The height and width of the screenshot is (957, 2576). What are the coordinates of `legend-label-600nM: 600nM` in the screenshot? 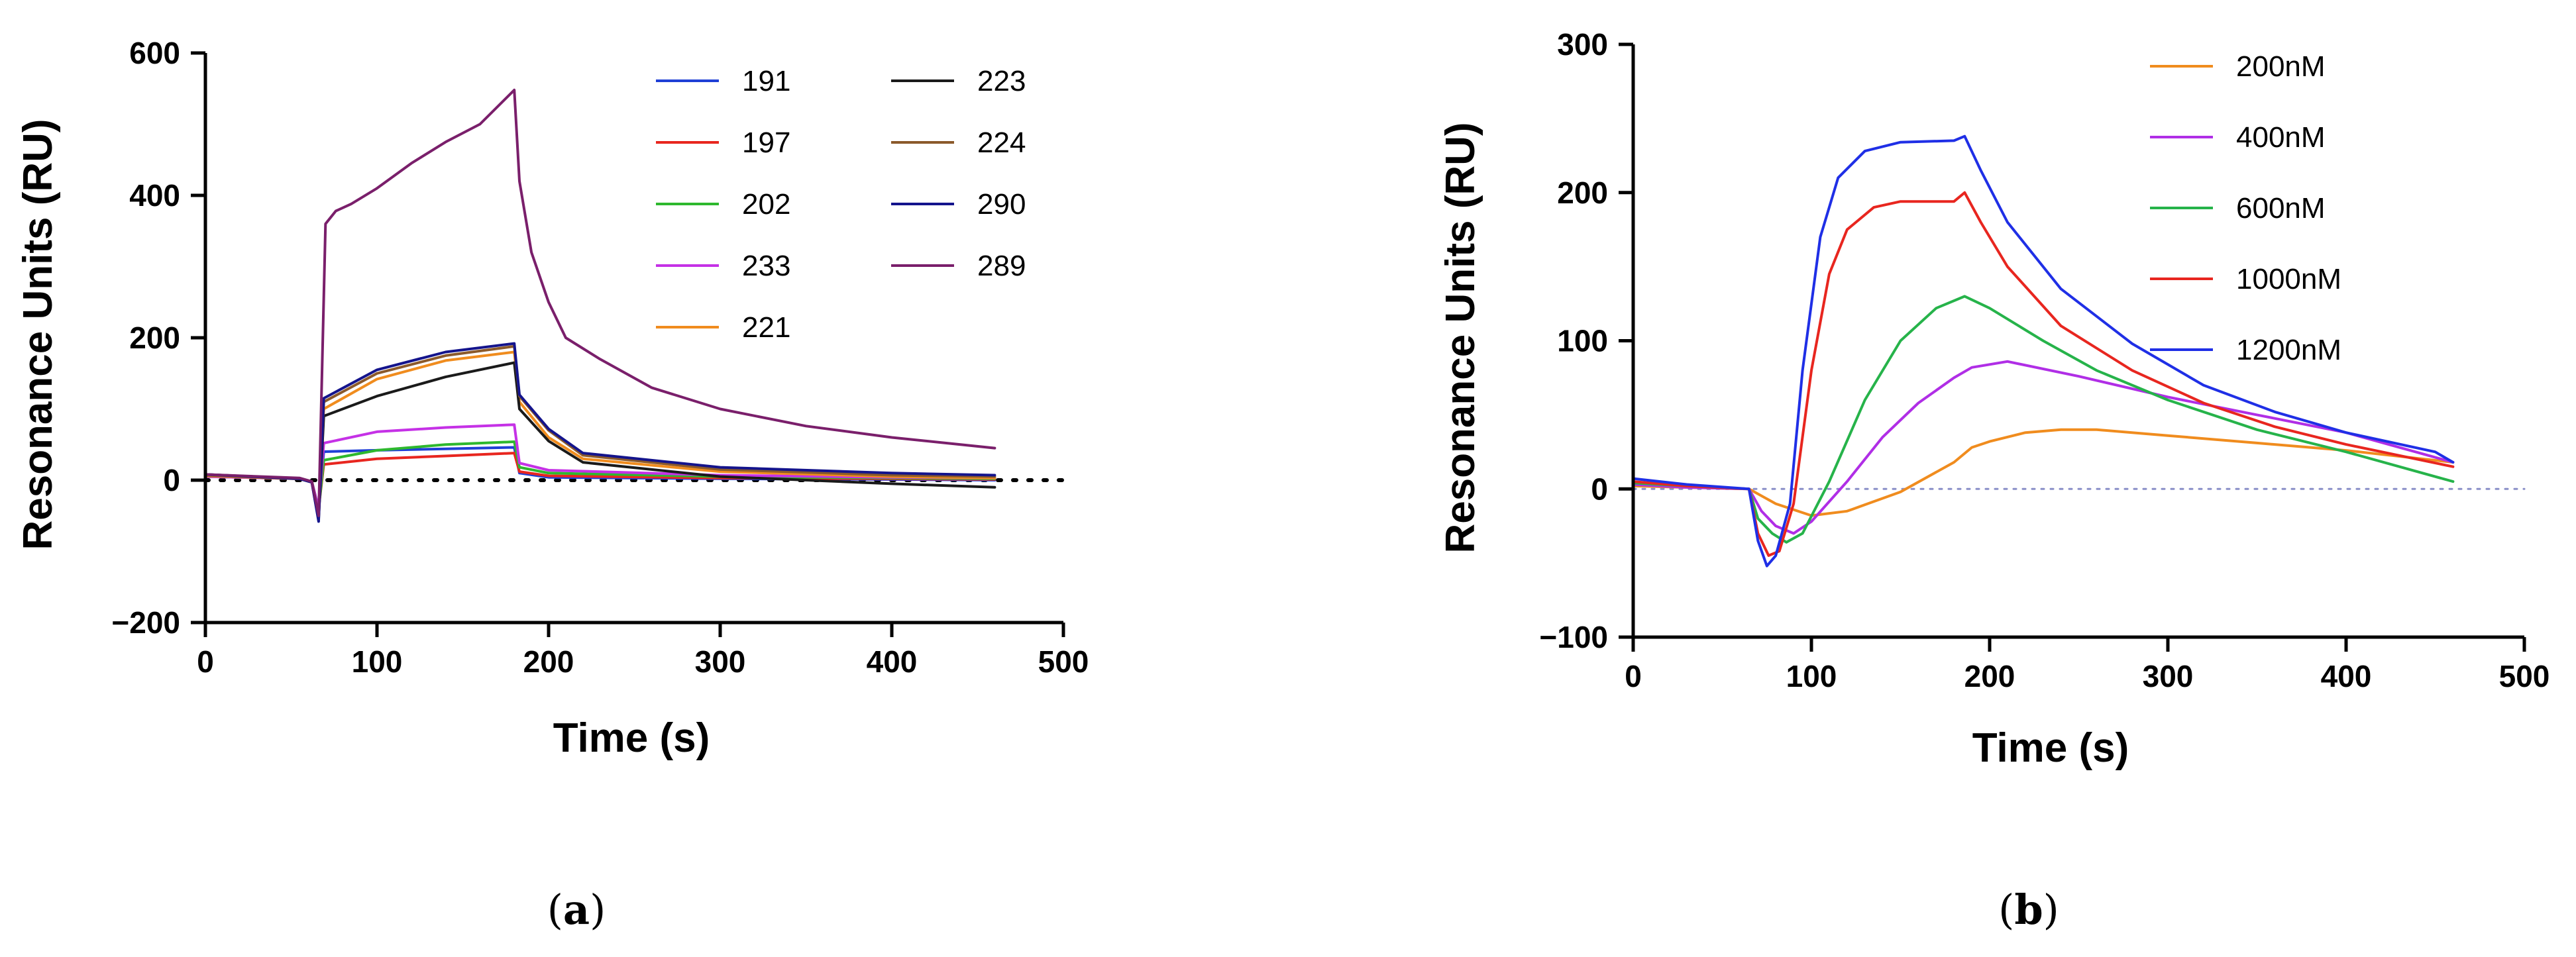 It's located at (2281, 208).